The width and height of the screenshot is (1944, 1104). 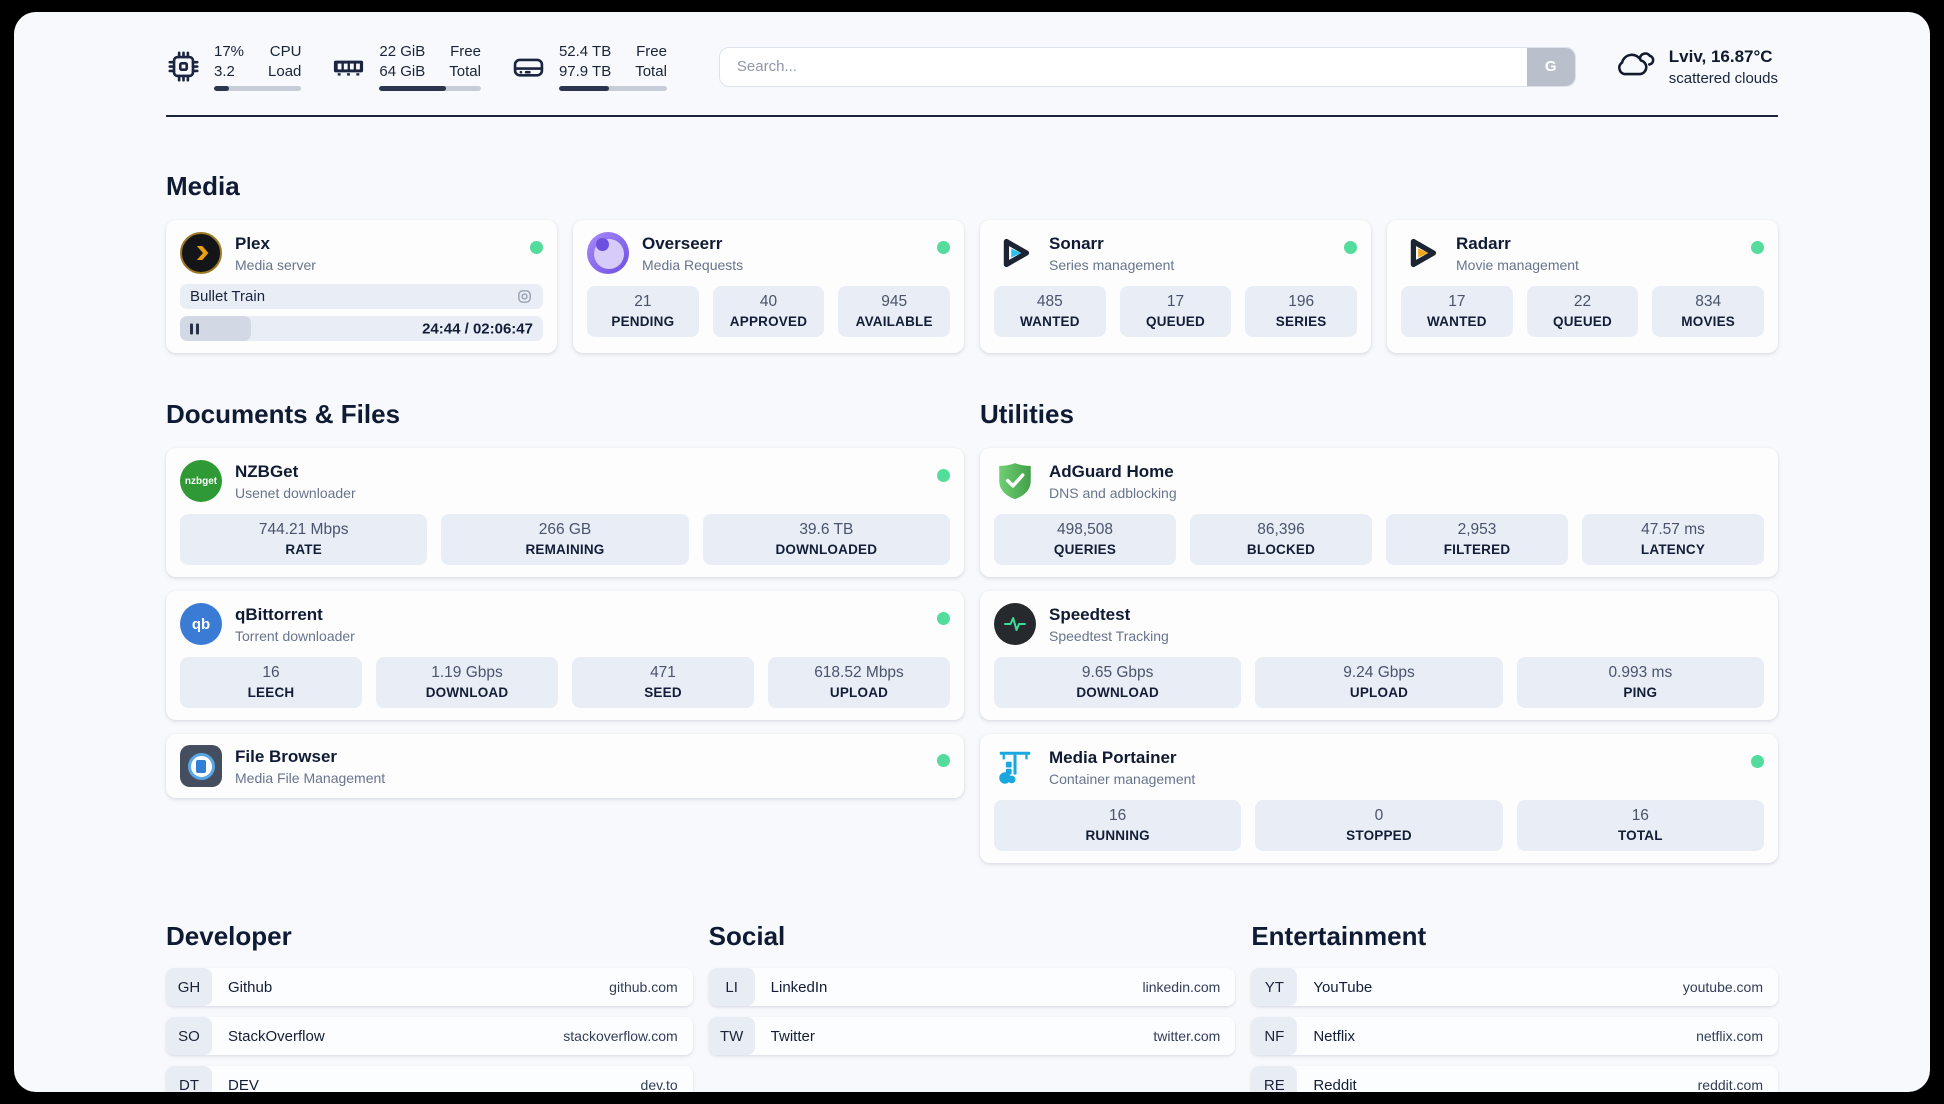 I want to click on stat-rate: 744.21 Mbps RATE, so click(x=304, y=539).